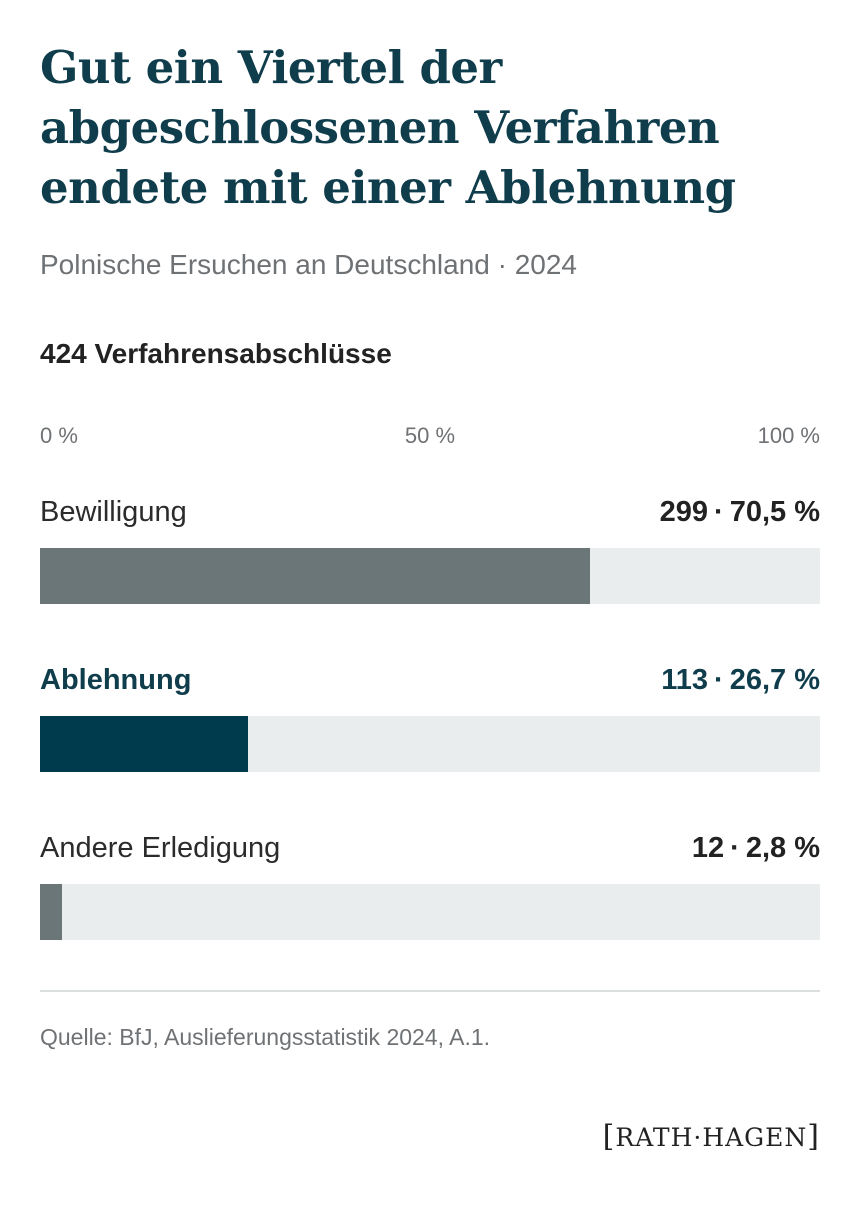 This screenshot has height=1222, width=860. I want to click on total-count-label: 424 Verfahrensabschlüsse, so click(216, 353).